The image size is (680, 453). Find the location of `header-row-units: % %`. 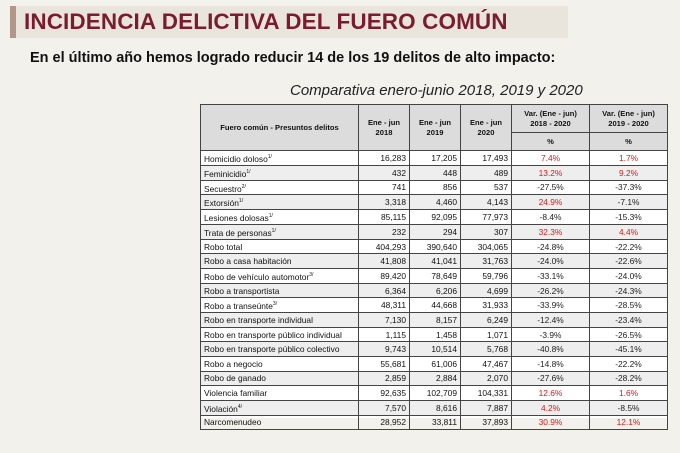

header-row-units: % % is located at coordinates (434, 141).